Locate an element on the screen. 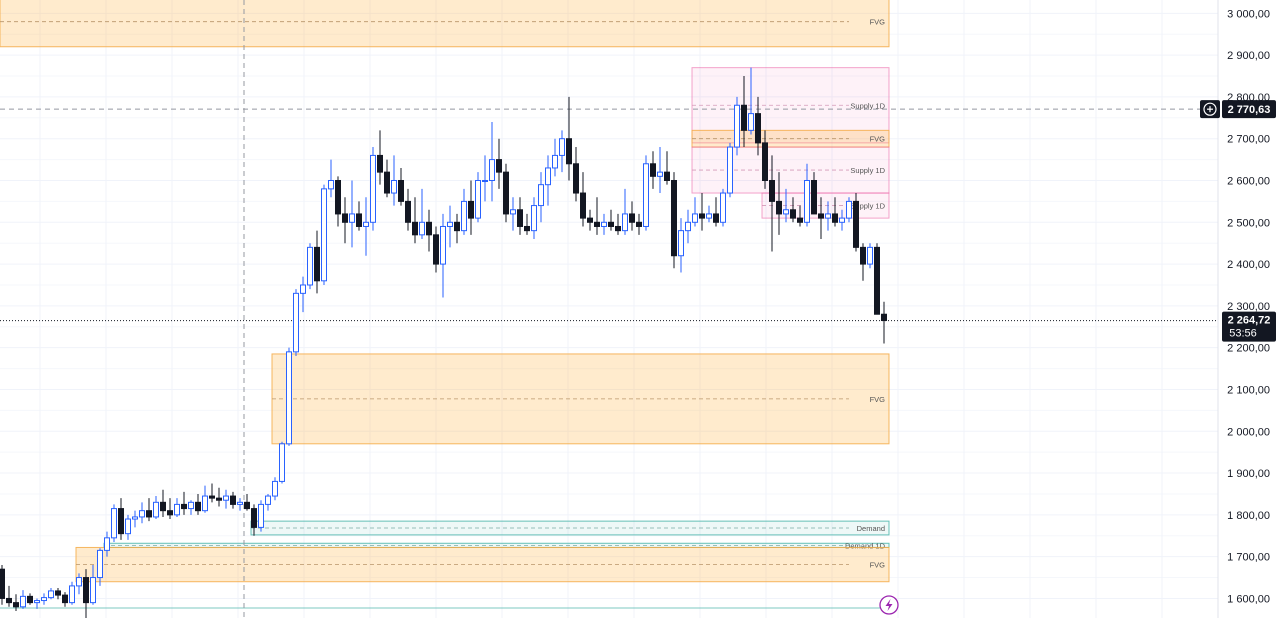 This screenshot has width=1280, height=623. plus-circle-icon is located at coordinates (1210, 109).